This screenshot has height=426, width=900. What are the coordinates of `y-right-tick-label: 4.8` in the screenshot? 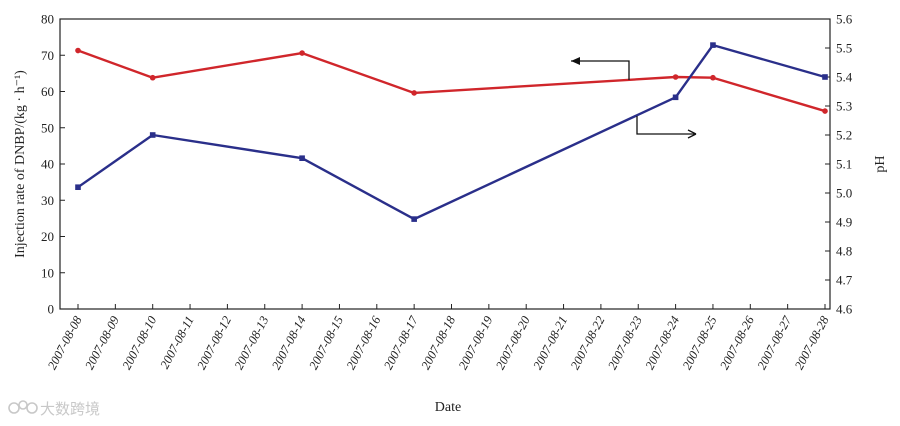 It's located at (844, 251).